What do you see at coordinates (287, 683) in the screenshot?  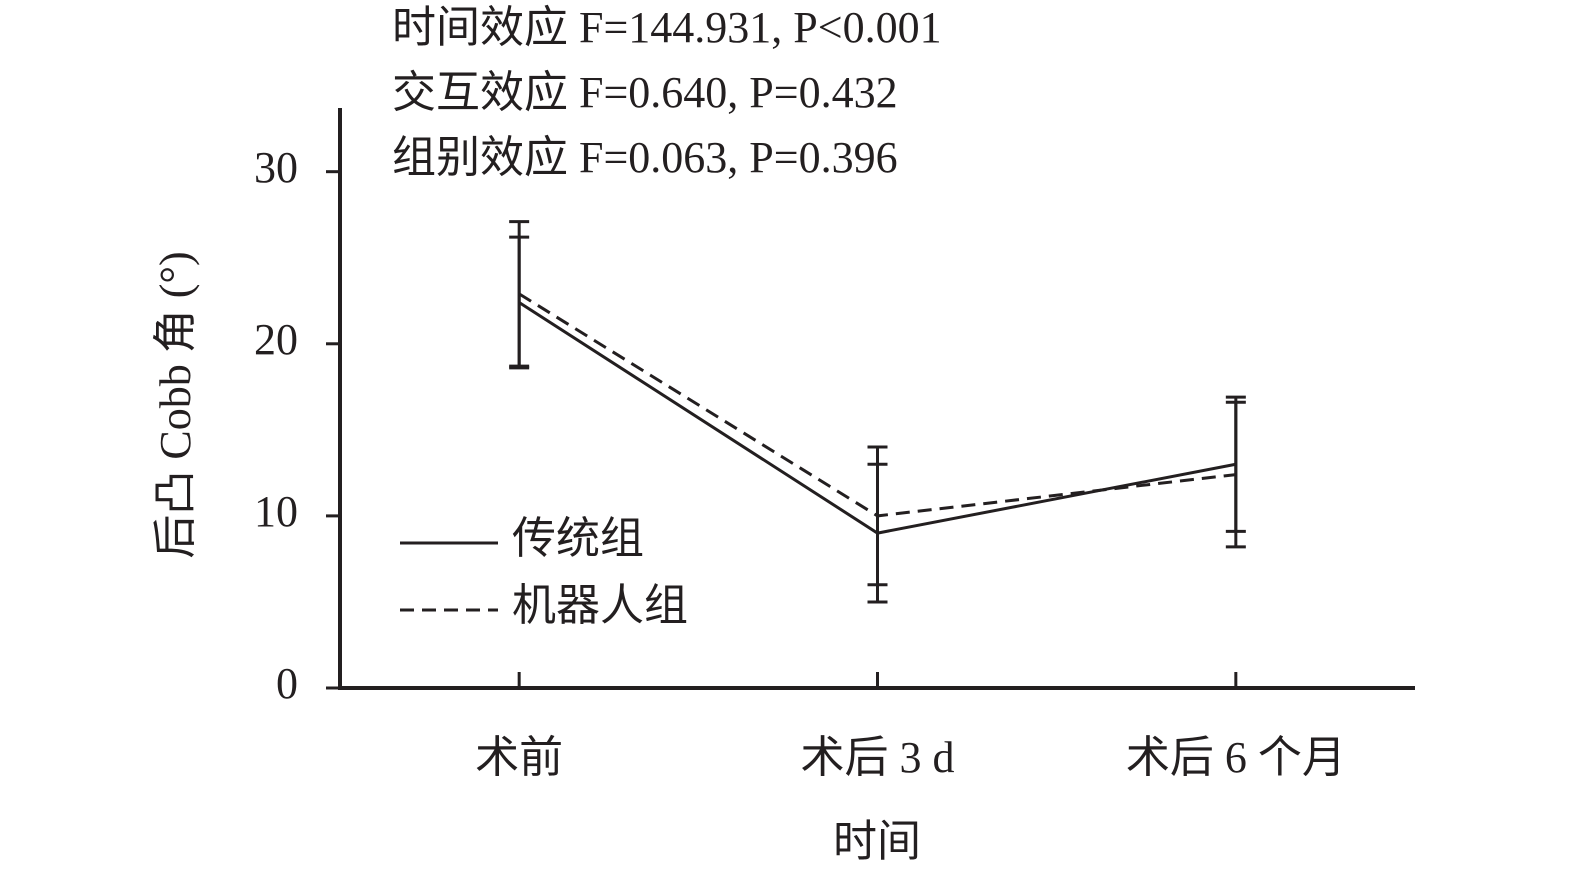 I see `y-tick-label: 0` at bounding box center [287, 683].